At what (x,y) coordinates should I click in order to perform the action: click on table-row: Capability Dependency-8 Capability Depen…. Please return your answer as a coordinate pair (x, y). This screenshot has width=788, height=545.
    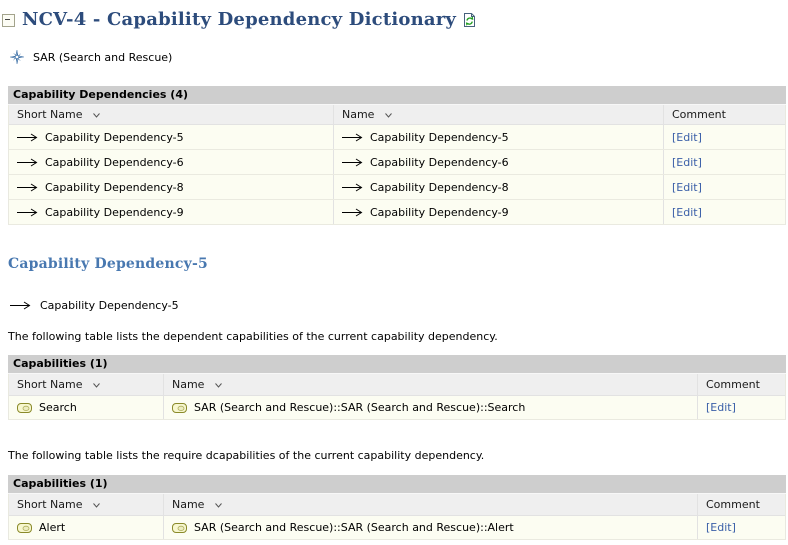
    Looking at the image, I should click on (397, 187).